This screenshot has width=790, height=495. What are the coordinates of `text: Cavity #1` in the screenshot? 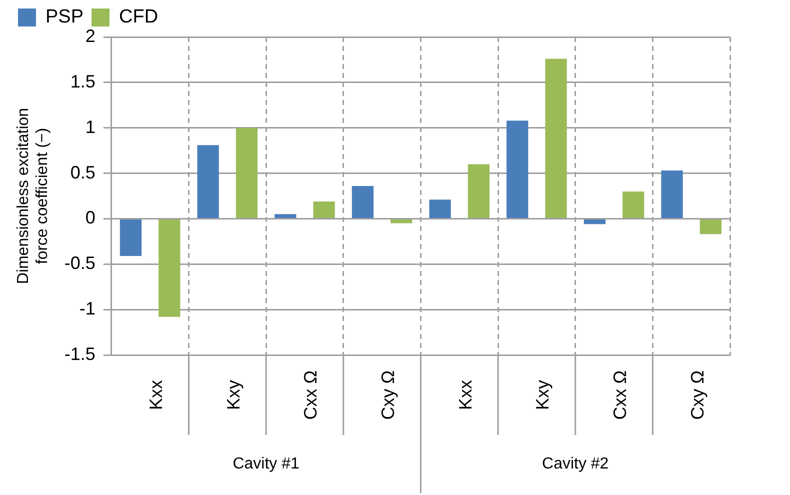 It's located at (266, 463).